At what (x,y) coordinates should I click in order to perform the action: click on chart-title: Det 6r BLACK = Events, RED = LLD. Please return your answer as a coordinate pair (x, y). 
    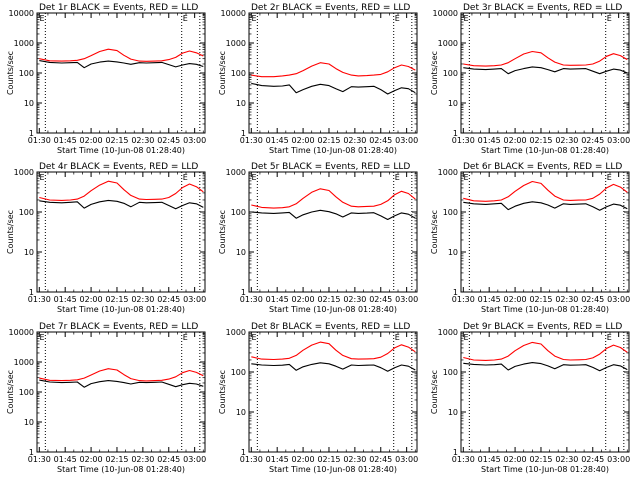
    Looking at the image, I should click on (542, 167).